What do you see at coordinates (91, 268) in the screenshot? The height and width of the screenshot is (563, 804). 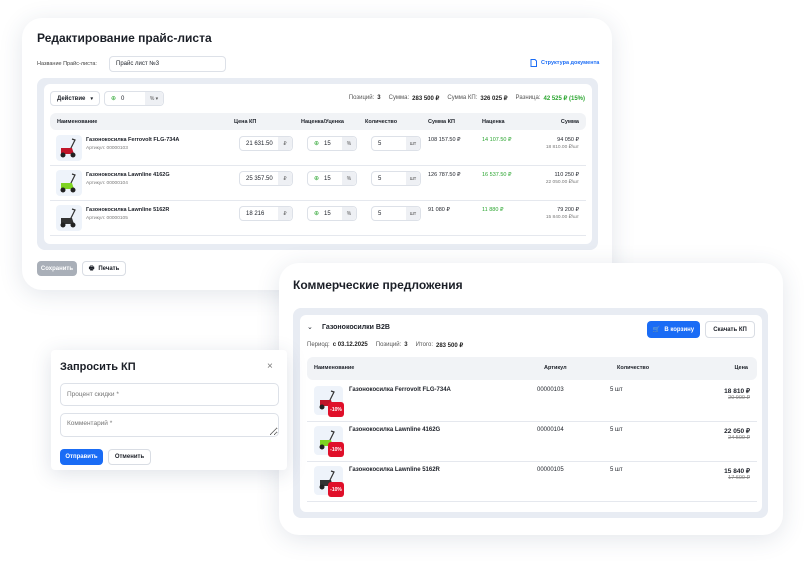 I see `printer-icon: 🖶` at bounding box center [91, 268].